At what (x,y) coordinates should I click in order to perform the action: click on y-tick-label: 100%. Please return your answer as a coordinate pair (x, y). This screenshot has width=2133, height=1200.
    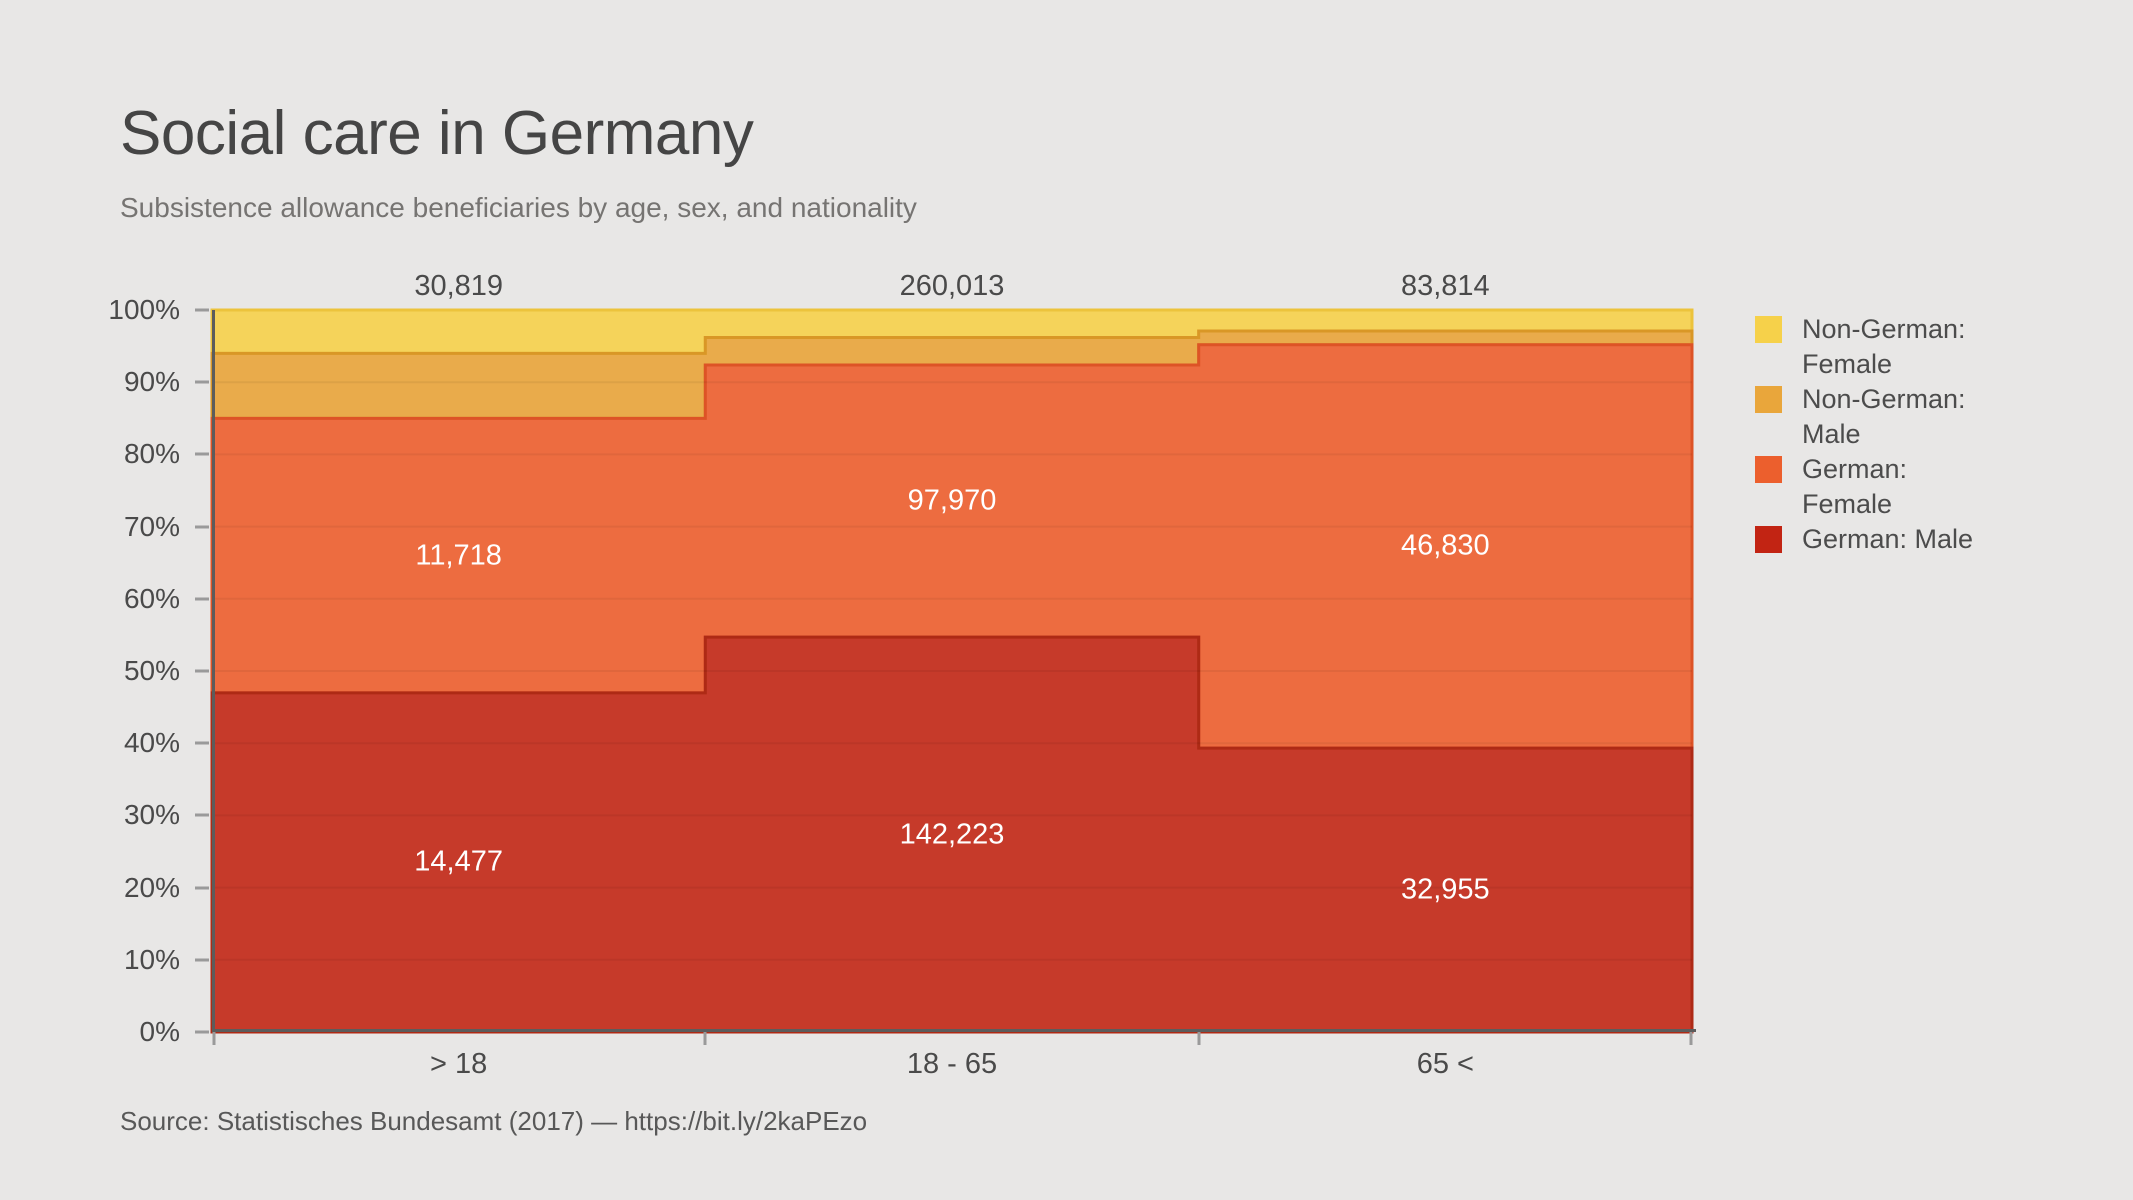
    Looking at the image, I should click on (144, 309).